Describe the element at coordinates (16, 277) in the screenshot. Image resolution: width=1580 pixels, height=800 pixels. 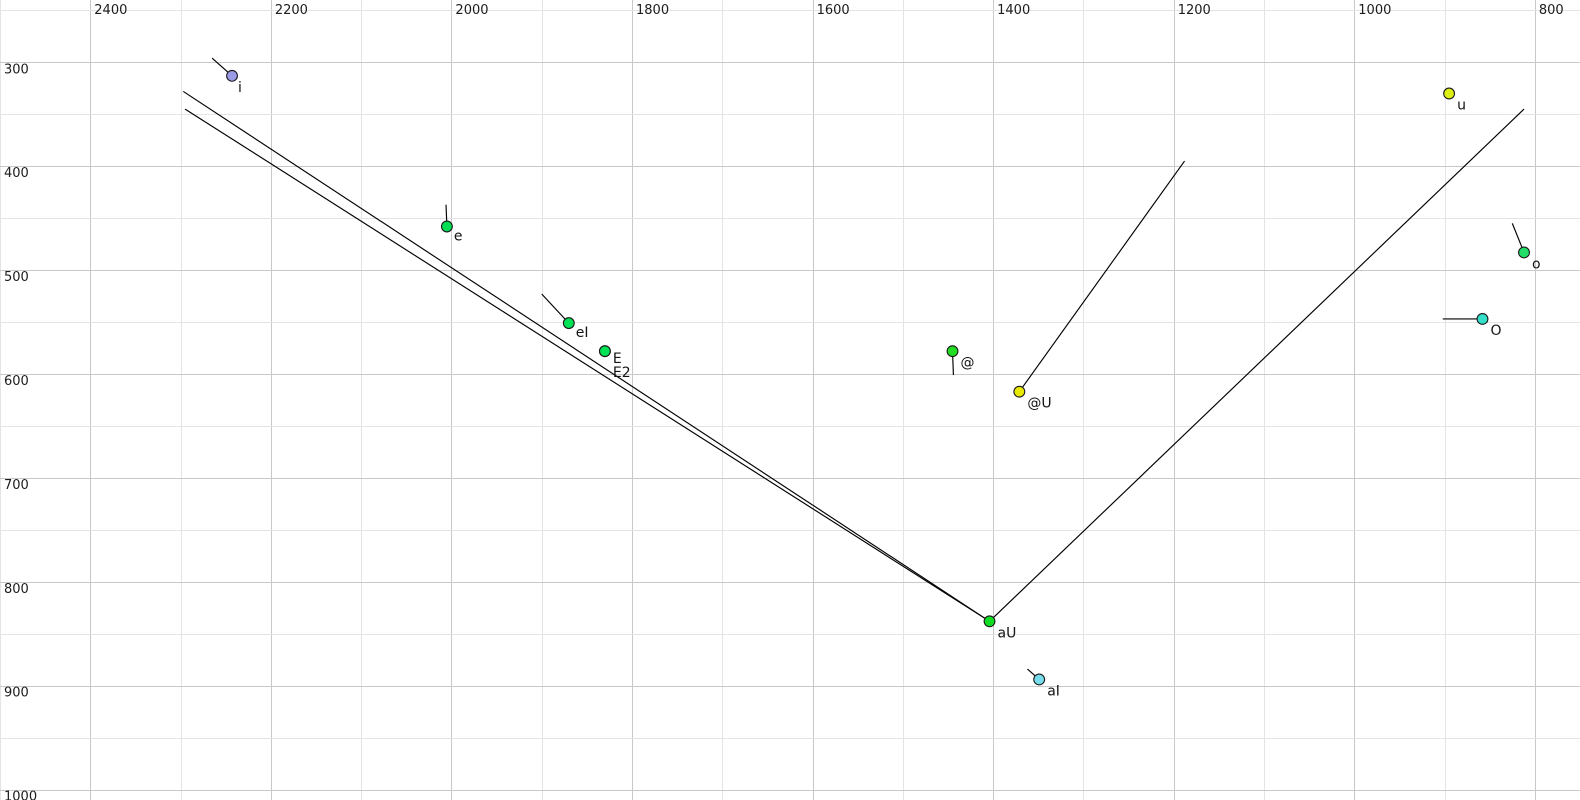
I see `y-tick-label-500: 500` at that location.